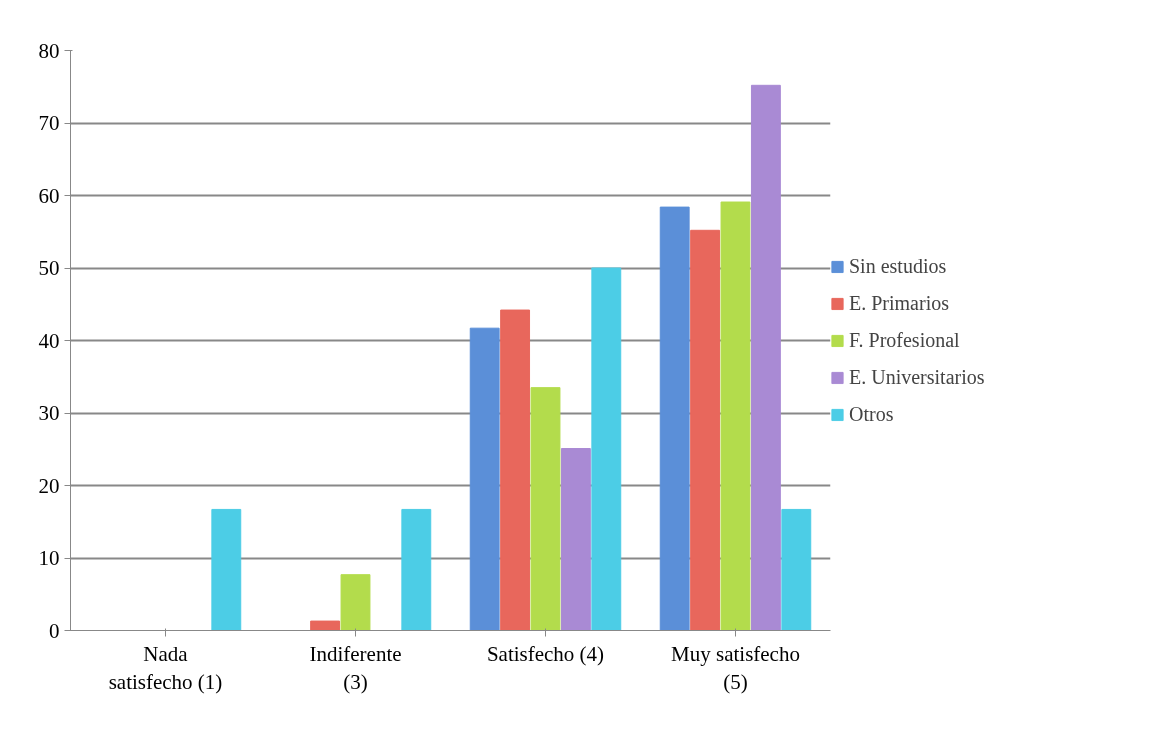 The image size is (1153, 747). What do you see at coordinates (545, 653) in the screenshot?
I see `x-tick-label: Satisfecho (4)` at bounding box center [545, 653].